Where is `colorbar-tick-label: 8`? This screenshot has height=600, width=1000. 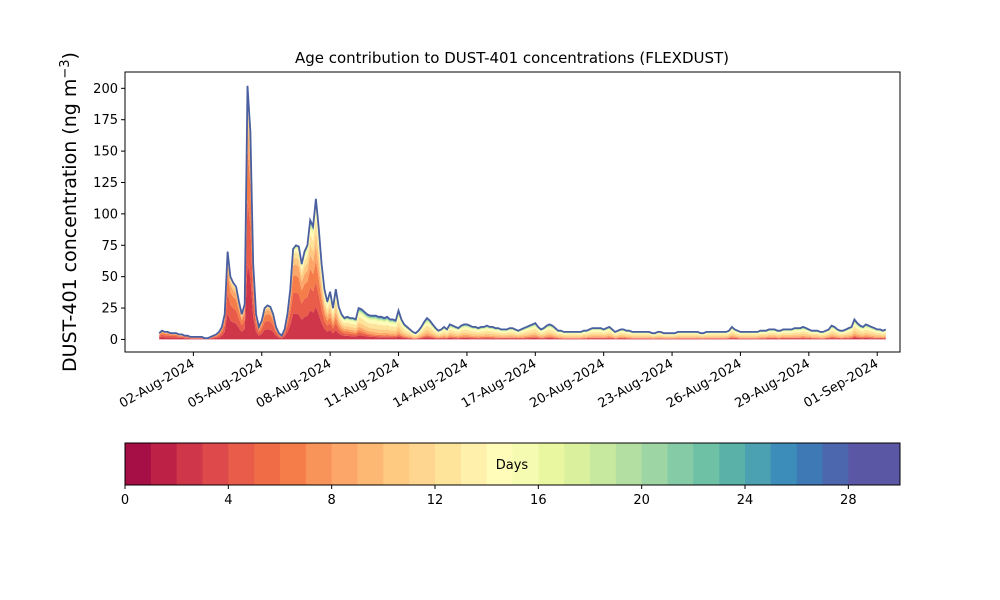 colorbar-tick-label: 8 is located at coordinates (332, 500).